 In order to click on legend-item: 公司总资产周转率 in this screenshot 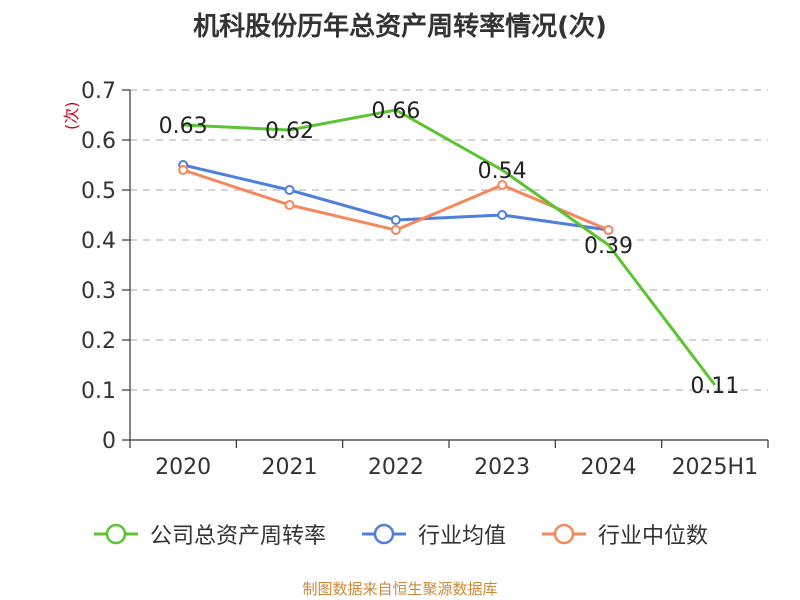, I will do `click(209, 534)`.